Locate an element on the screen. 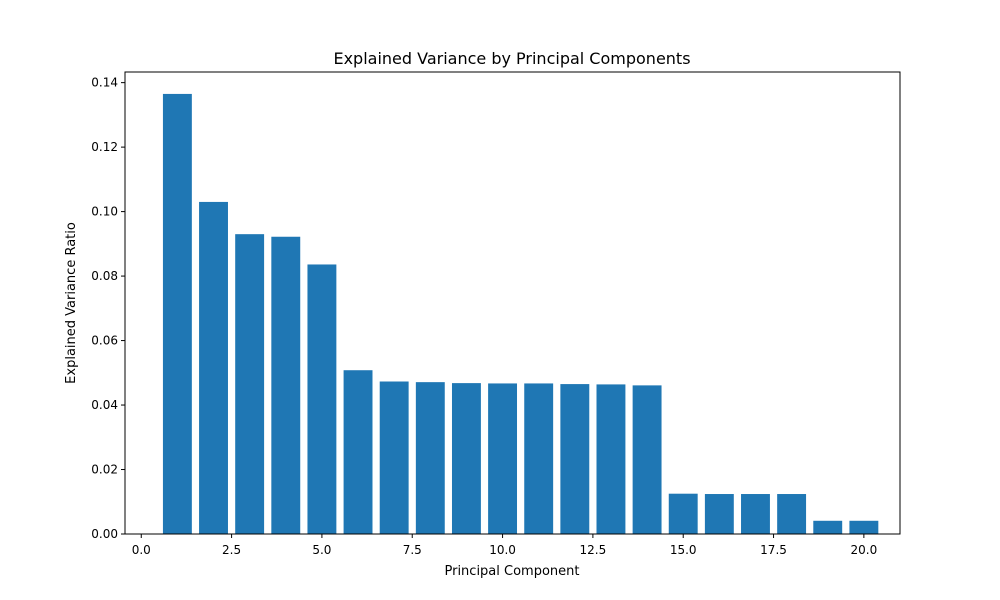 The width and height of the screenshot is (1000, 600). x-tick-label: 10.0 is located at coordinates (502, 550).